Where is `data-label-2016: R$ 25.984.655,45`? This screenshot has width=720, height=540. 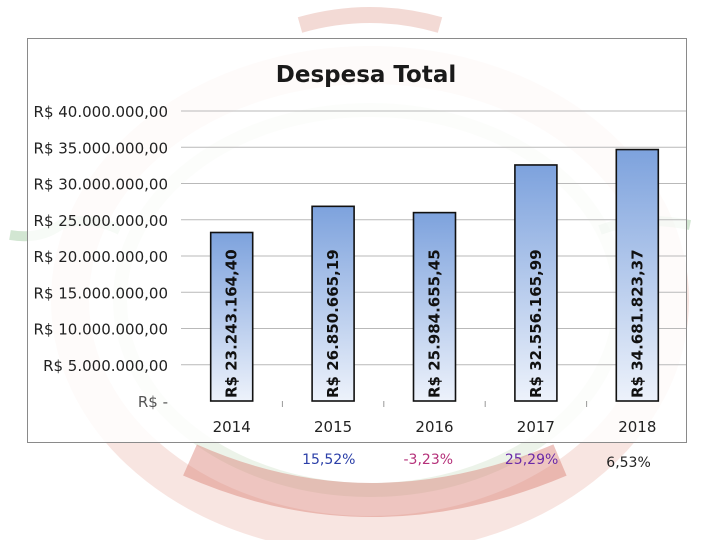
data-label-2016: R$ 25.984.655,45 is located at coordinates (435, 323).